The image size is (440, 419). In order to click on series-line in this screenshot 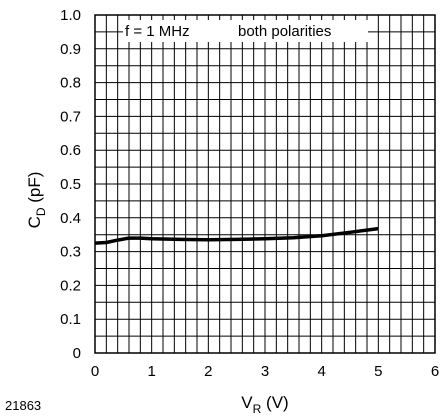, I will do `click(236, 235)`.